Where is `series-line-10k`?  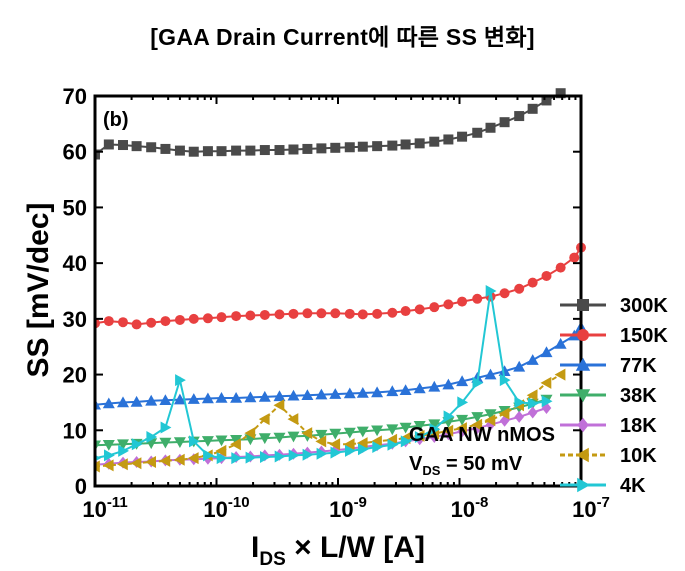 series-line-10k is located at coordinates (328, 420).